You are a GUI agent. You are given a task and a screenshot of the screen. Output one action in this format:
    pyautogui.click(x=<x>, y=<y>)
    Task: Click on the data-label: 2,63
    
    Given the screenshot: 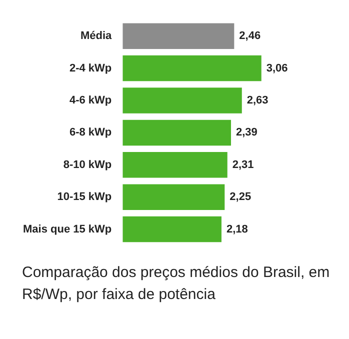 What is the action you would take?
    pyautogui.click(x=257, y=100)
    